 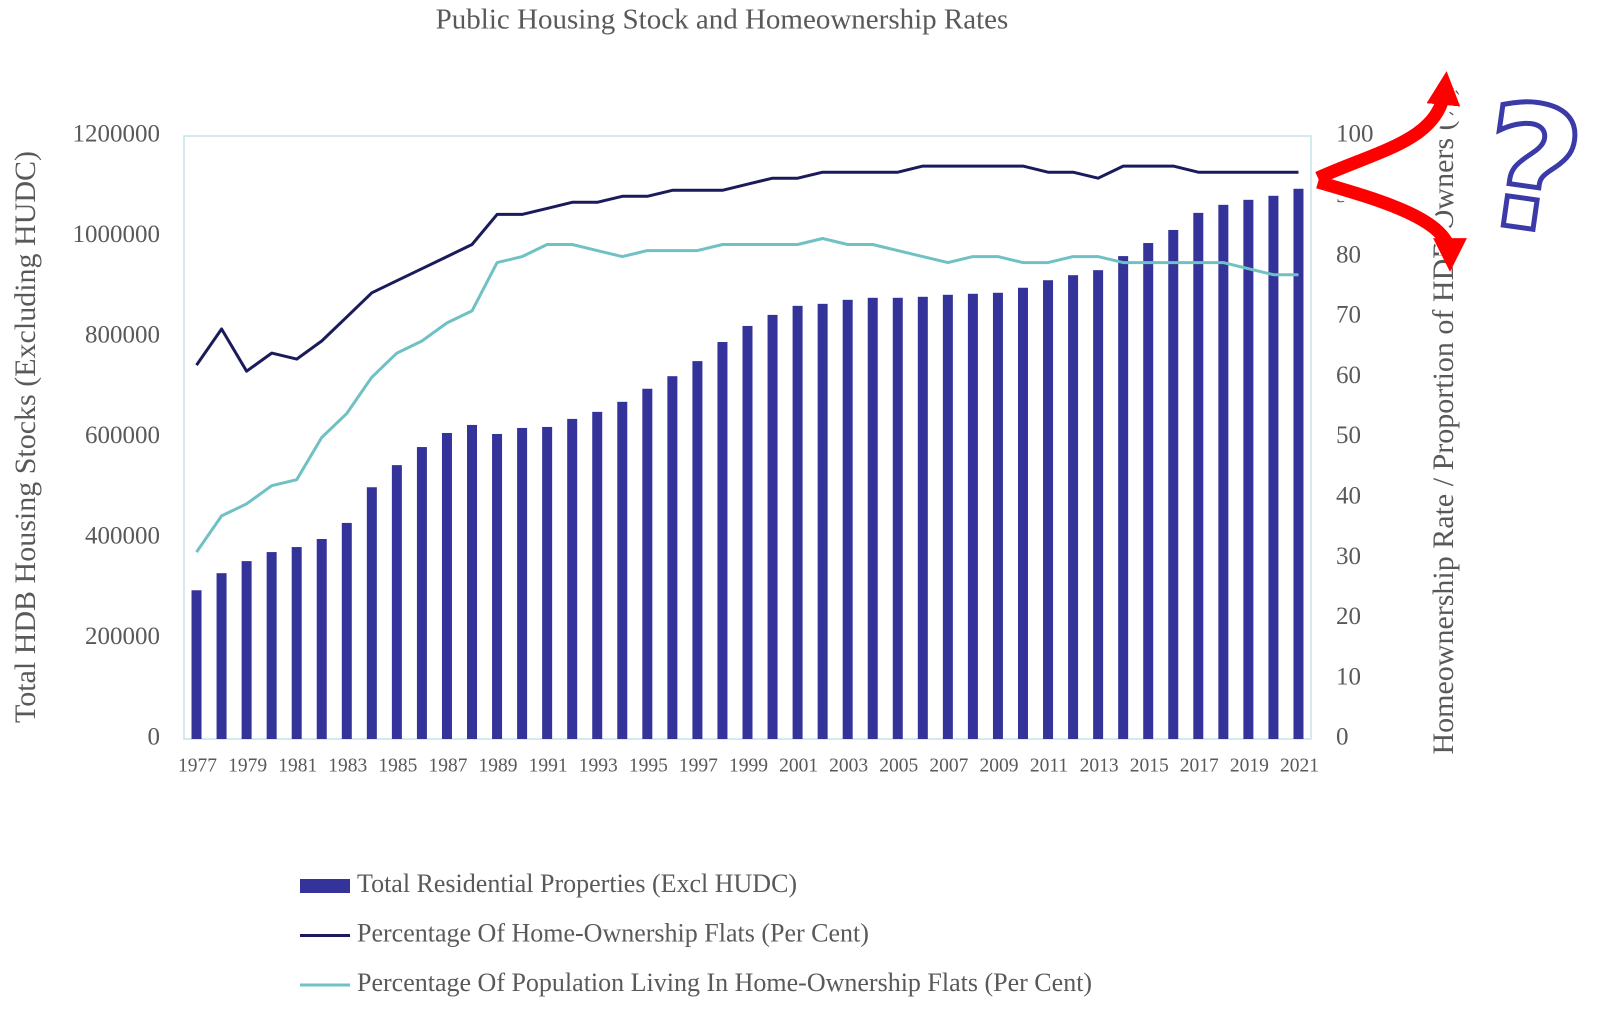 What do you see at coordinates (154, 737) in the screenshot?
I see `y-tick-label: 0` at bounding box center [154, 737].